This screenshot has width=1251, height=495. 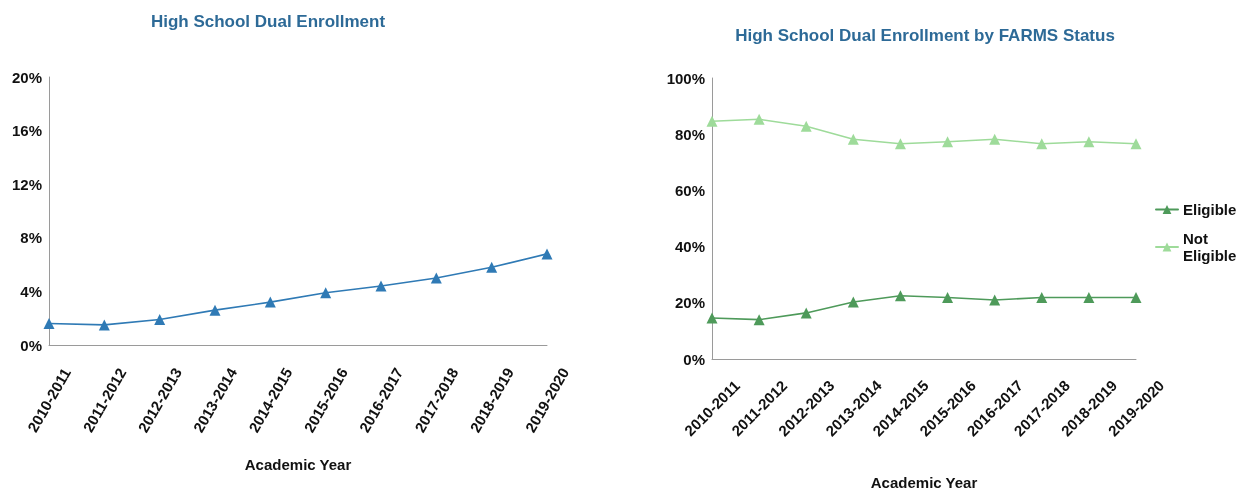 I want to click on y-tick-label: 60%, so click(x=689, y=190).